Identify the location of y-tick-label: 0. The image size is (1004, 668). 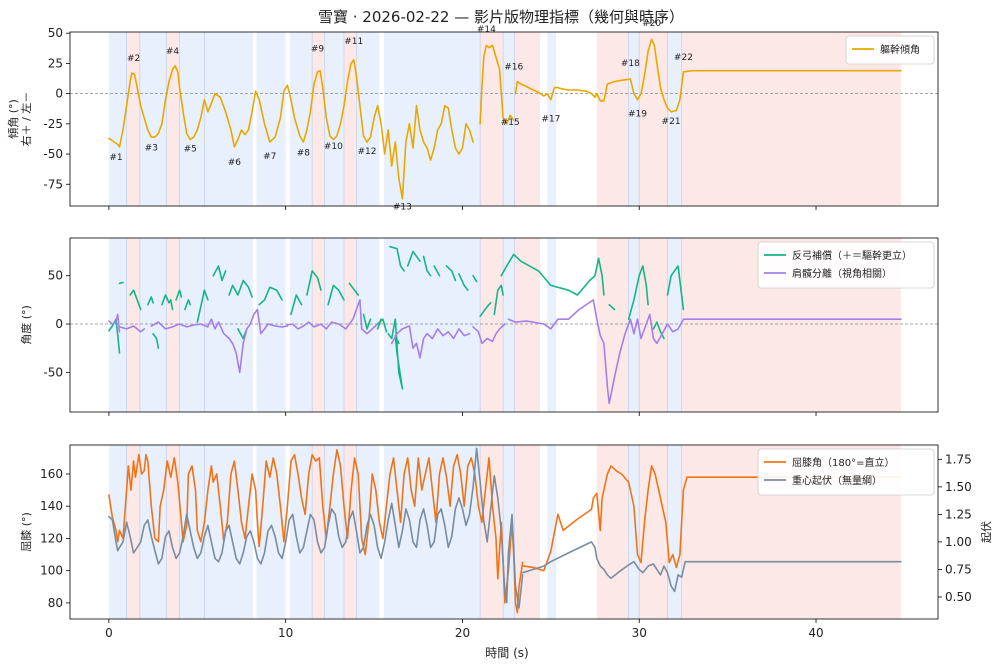
(59, 324).